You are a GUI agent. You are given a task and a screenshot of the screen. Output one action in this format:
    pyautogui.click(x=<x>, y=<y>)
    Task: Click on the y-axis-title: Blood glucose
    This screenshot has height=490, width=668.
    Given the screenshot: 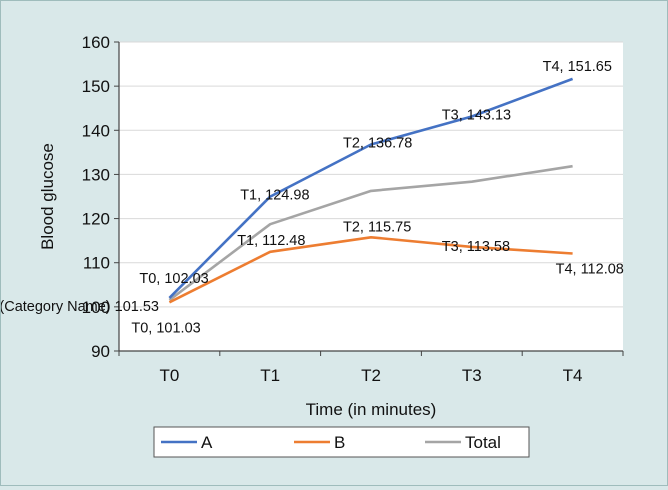 What is the action you would take?
    pyautogui.click(x=47, y=196)
    